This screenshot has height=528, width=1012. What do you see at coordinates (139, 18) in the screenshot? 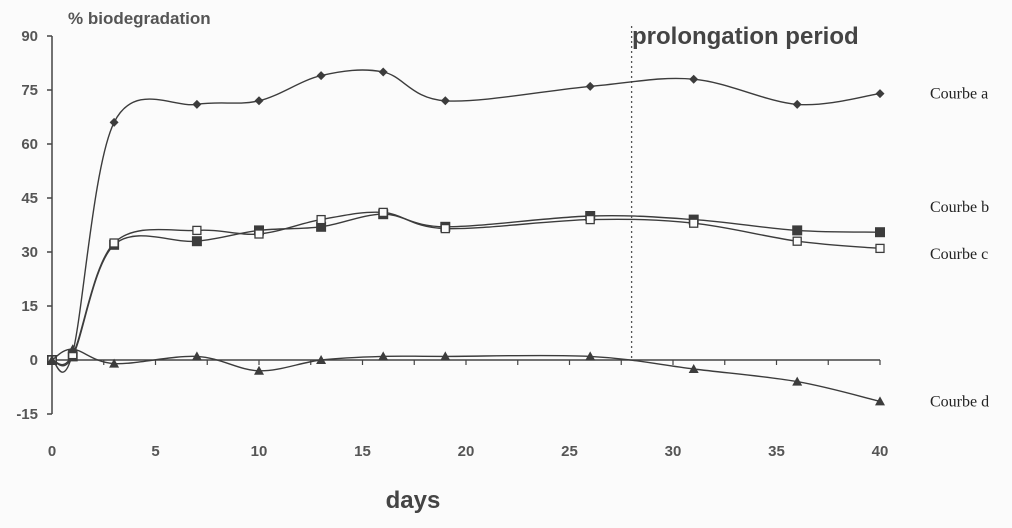
I see `y-axis-label: % biodegradation` at bounding box center [139, 18].